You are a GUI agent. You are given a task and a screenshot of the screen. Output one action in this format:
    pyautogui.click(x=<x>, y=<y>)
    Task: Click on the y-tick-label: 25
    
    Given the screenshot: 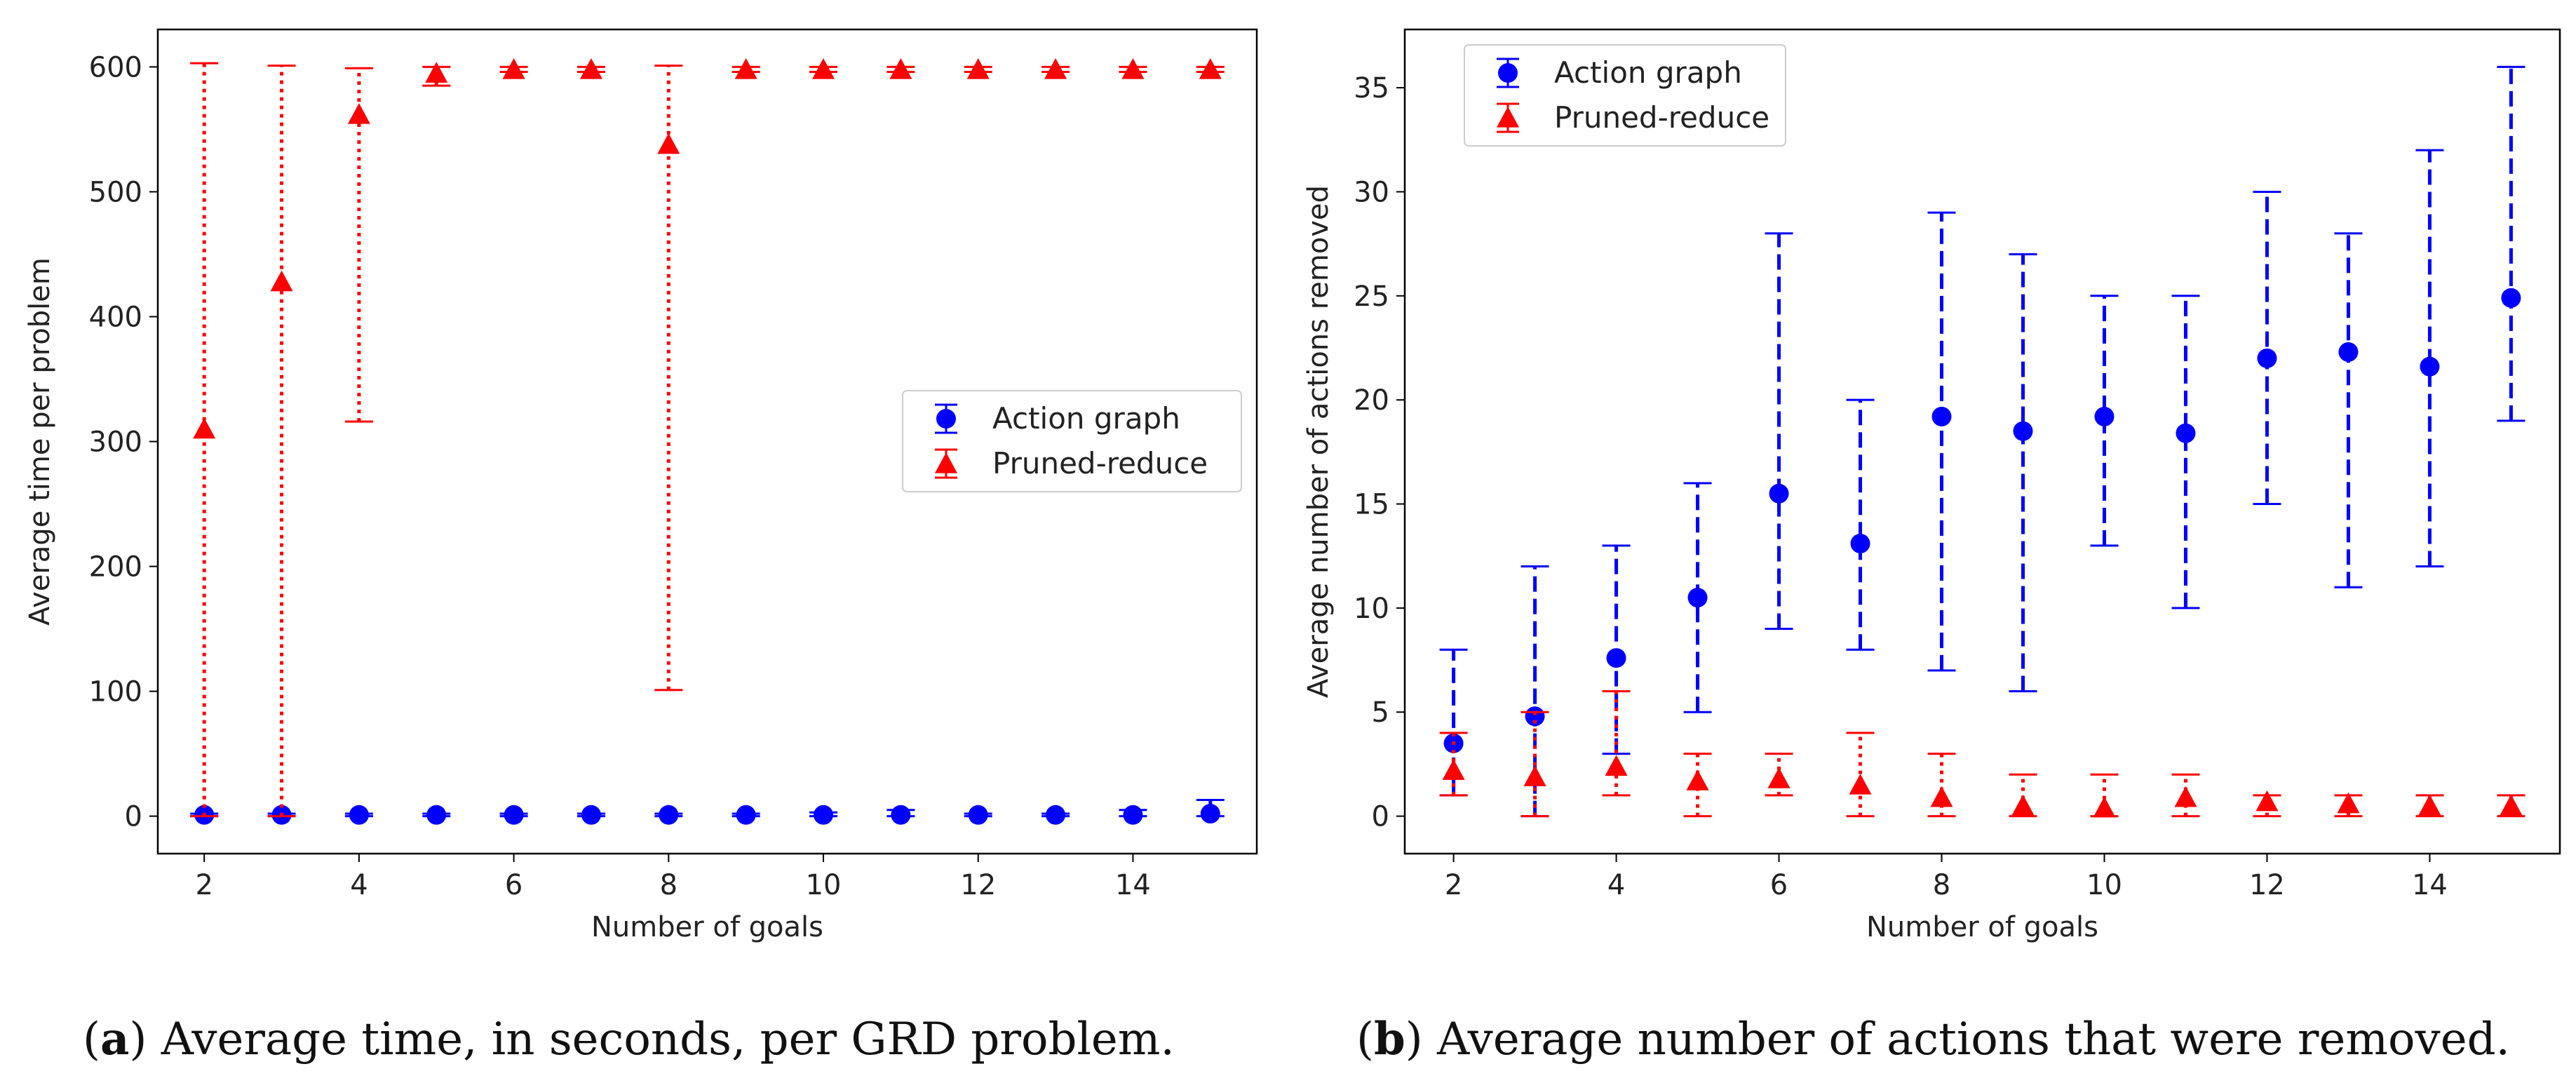 What is the action you would take?
    pyautogui.click(x=1371, y=297)
    